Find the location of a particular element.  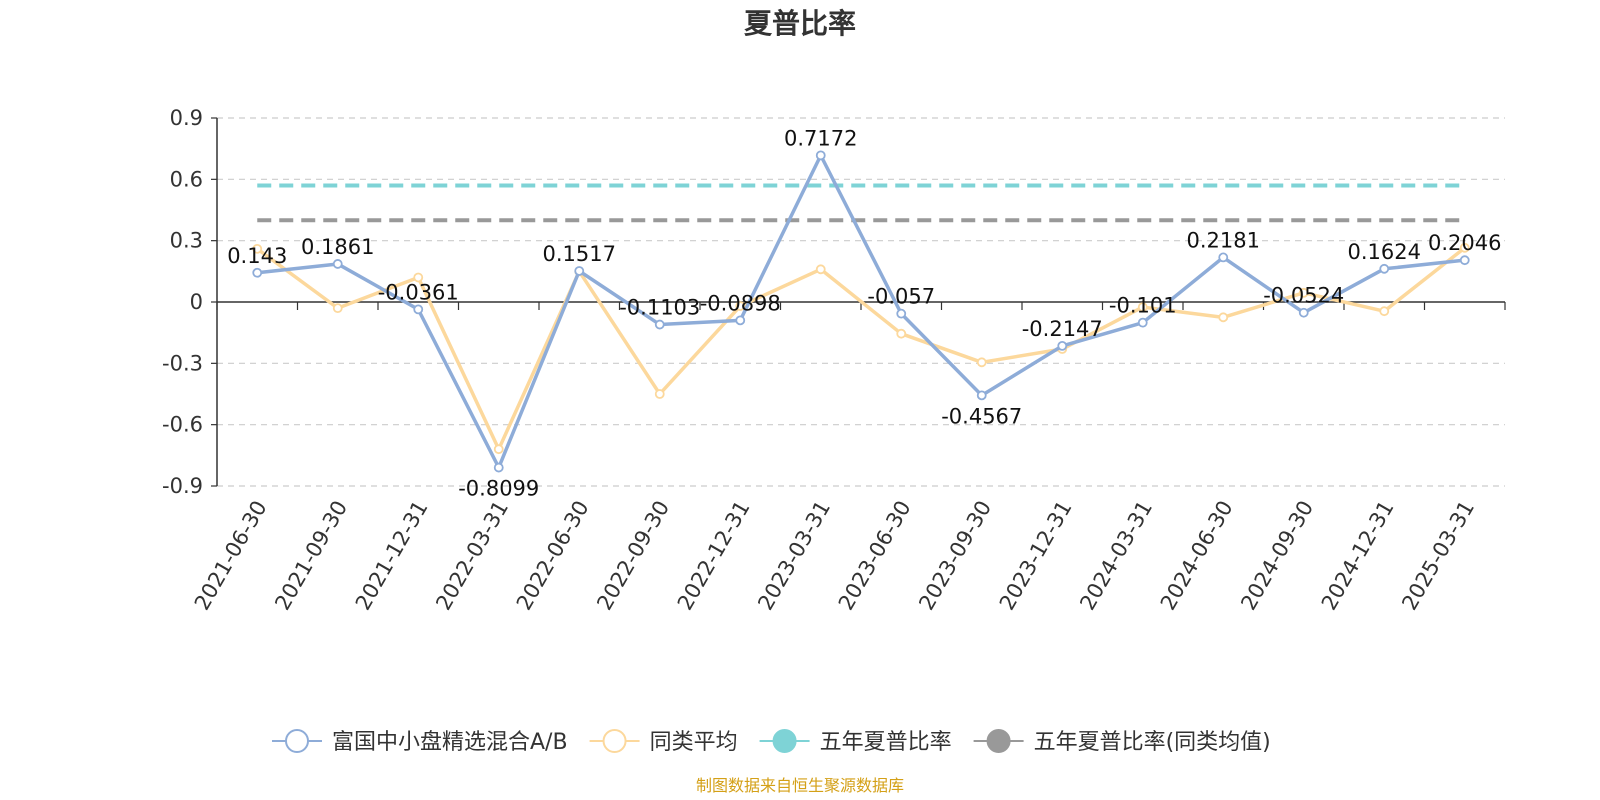

data-label: 0.2181 is located at coordinates (1223, 240).